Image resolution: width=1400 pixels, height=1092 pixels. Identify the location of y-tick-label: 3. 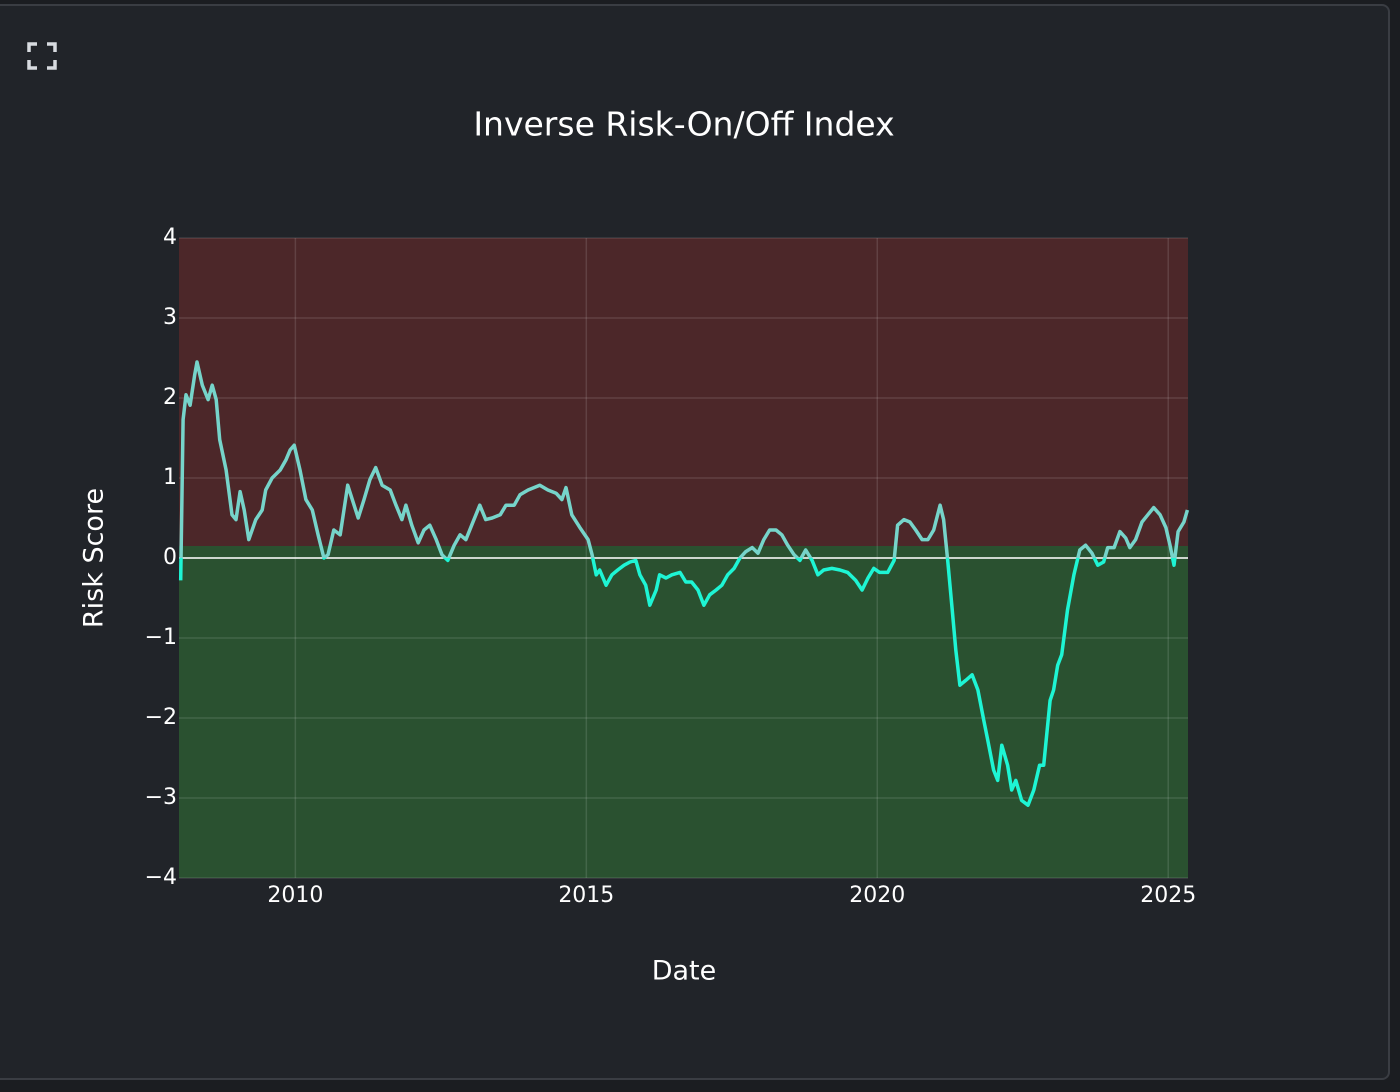
(170, 317).